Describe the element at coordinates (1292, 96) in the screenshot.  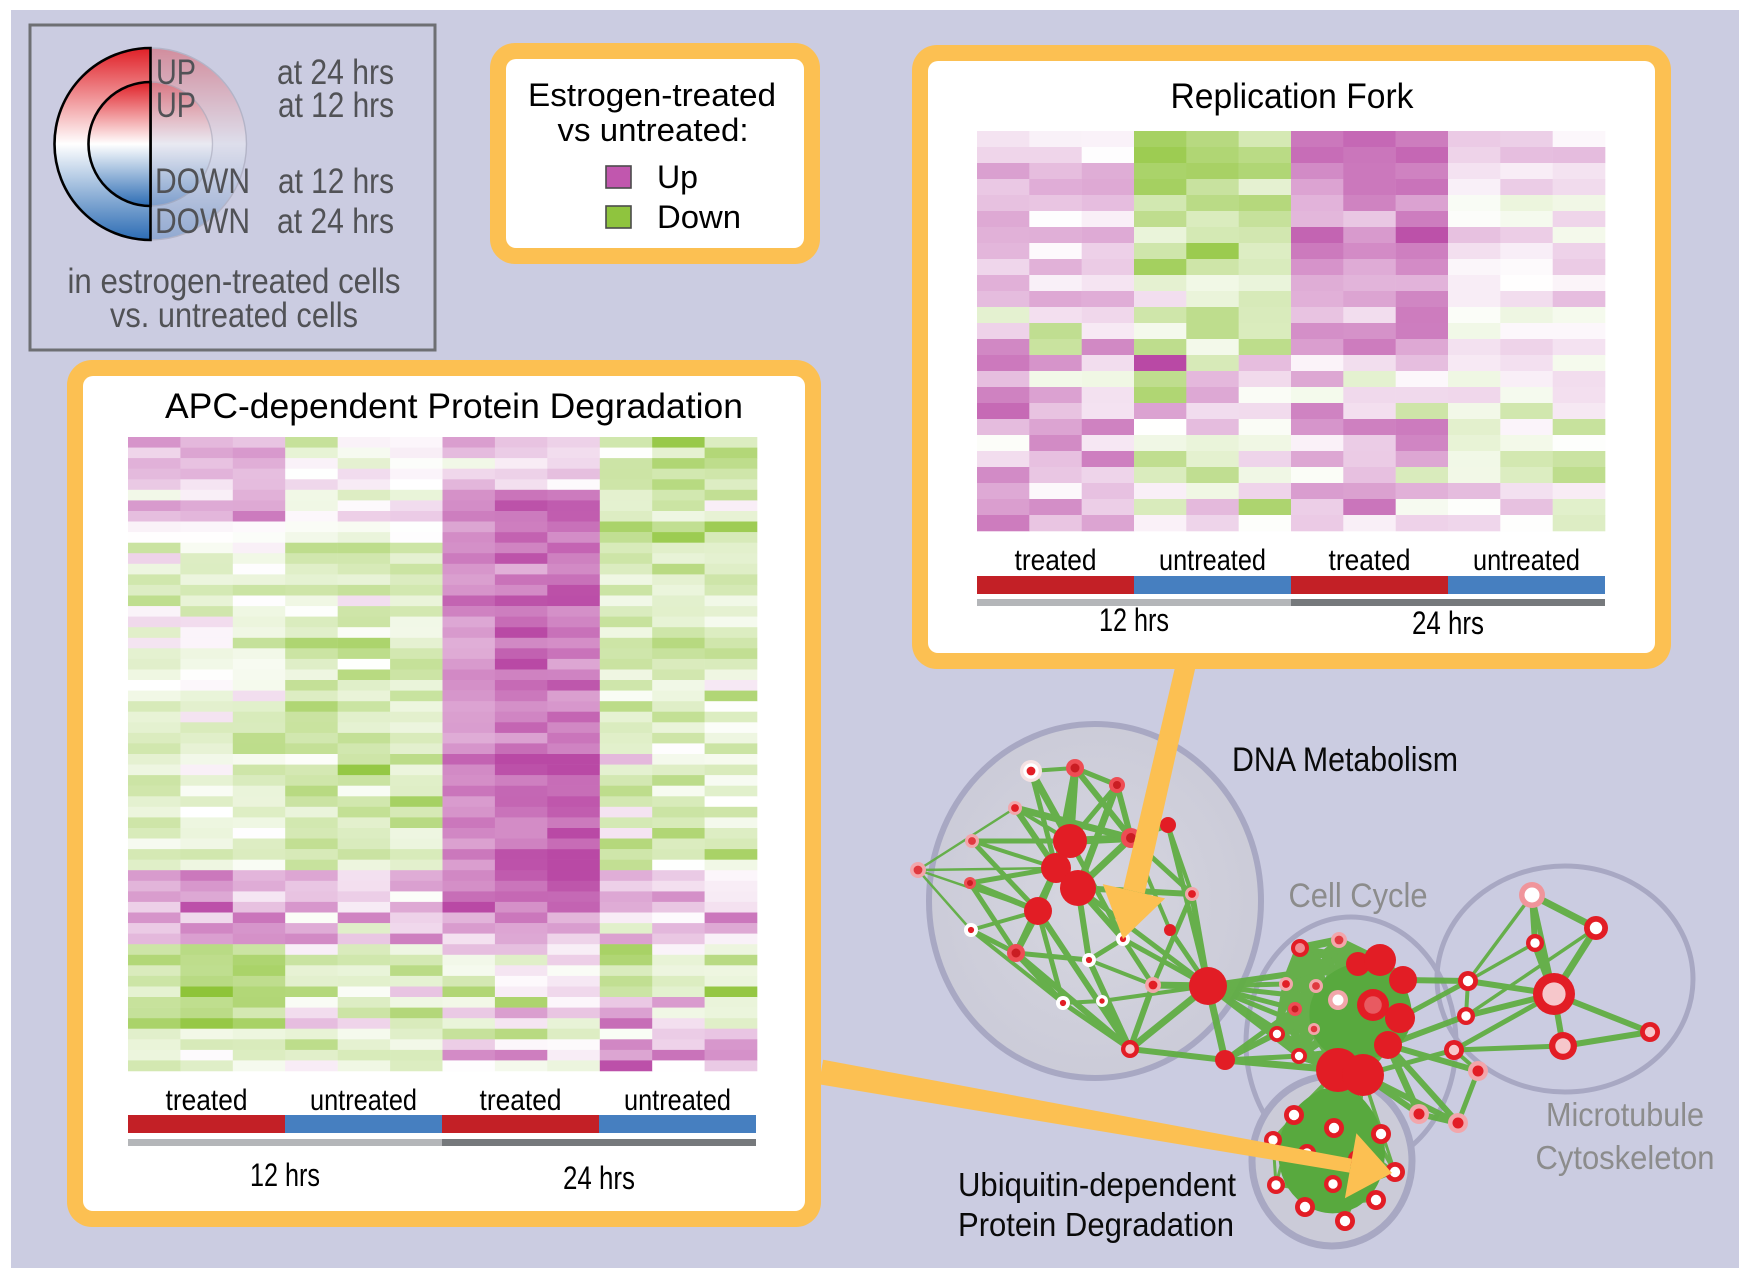
I see `svg-text: Replication Fork` at that location.